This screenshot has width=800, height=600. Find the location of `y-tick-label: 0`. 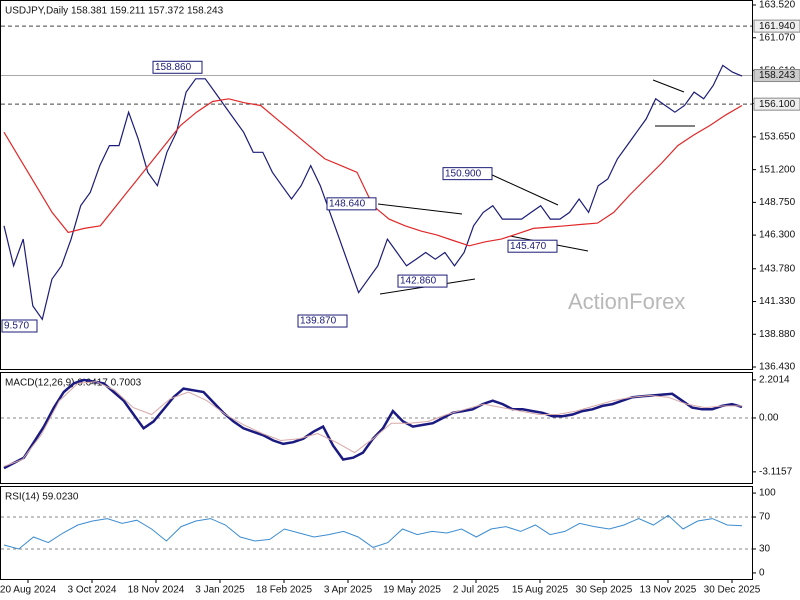

y-tick-label: 0 is located at coordinates (762, 573).